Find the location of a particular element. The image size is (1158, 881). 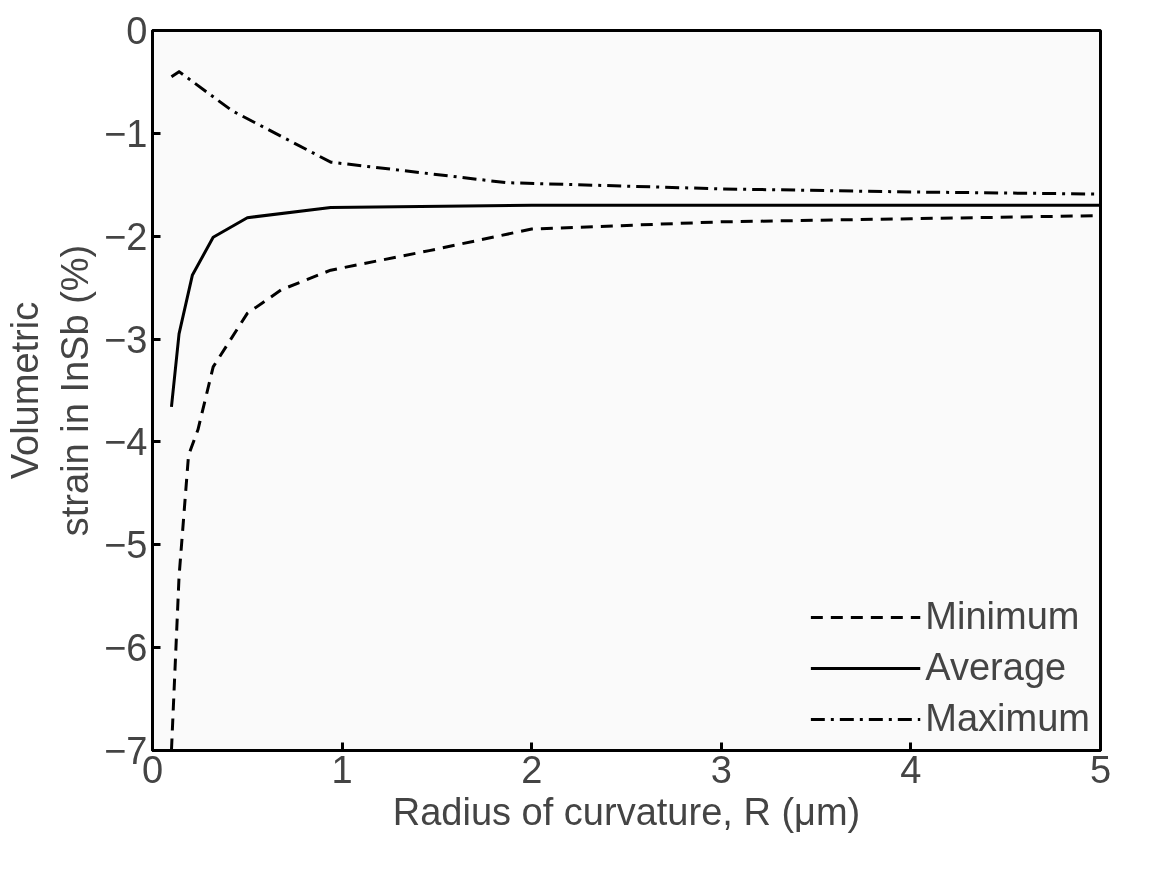

legend-label: Average is located at coordinates (996, 667).